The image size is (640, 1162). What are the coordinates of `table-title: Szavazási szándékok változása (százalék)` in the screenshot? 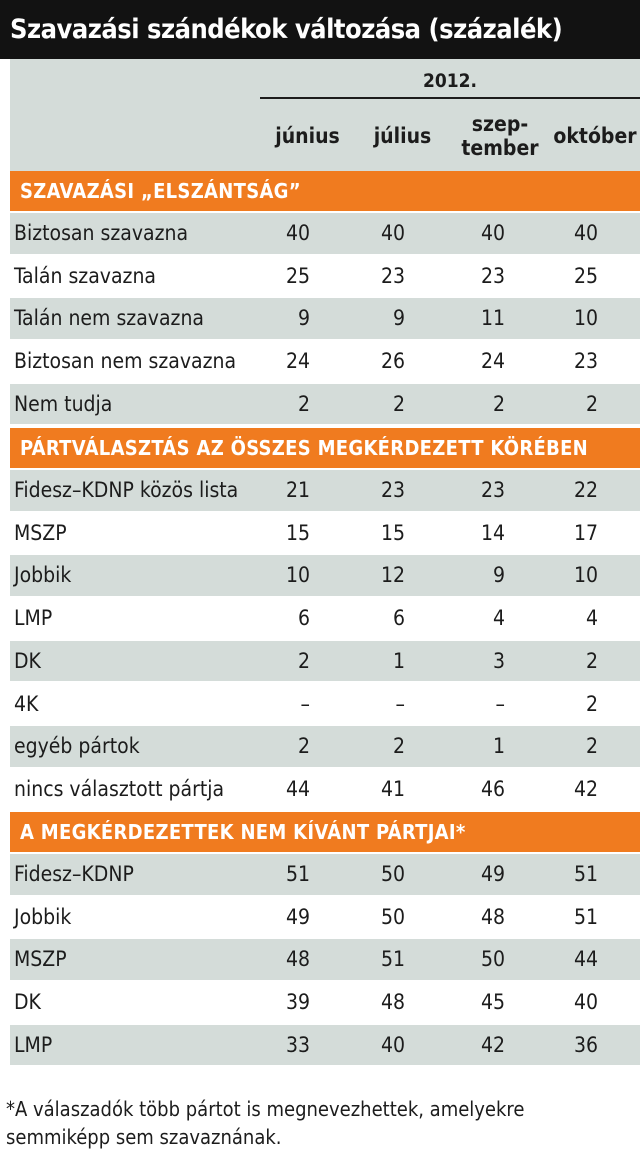 It's located at (320, 29).